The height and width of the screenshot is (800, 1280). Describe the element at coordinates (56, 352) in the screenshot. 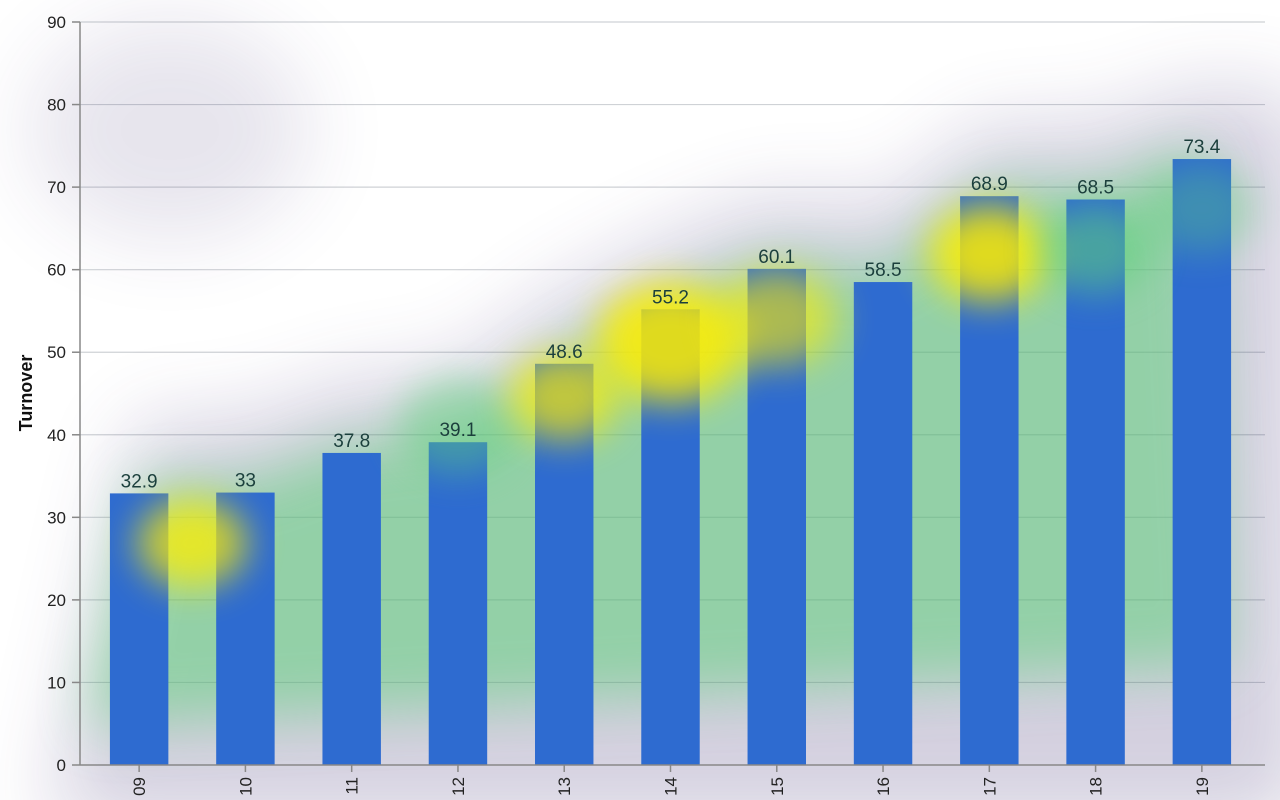

I see `y-tick-label: 50` at that location.